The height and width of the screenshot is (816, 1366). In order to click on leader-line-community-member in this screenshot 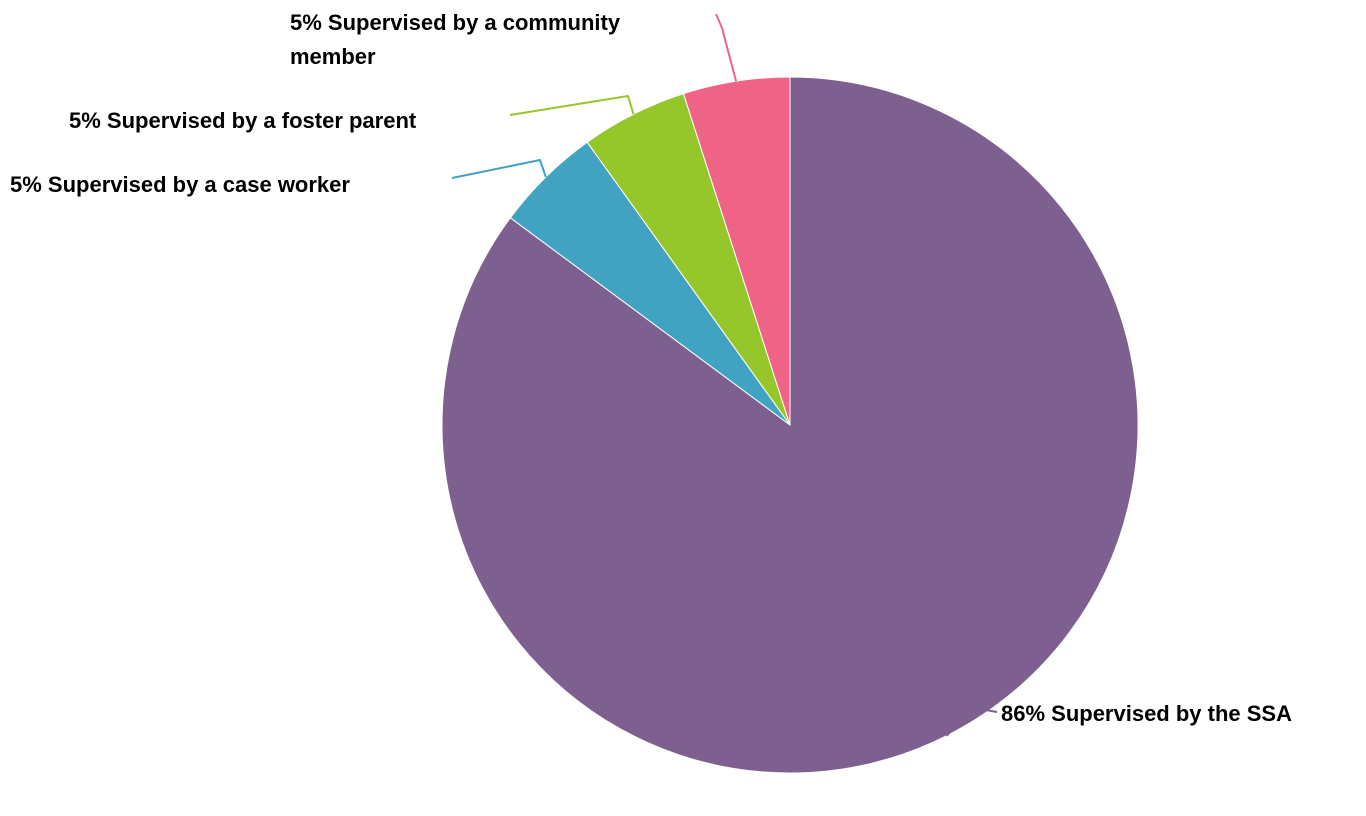, I will do `click(726, 47)`.